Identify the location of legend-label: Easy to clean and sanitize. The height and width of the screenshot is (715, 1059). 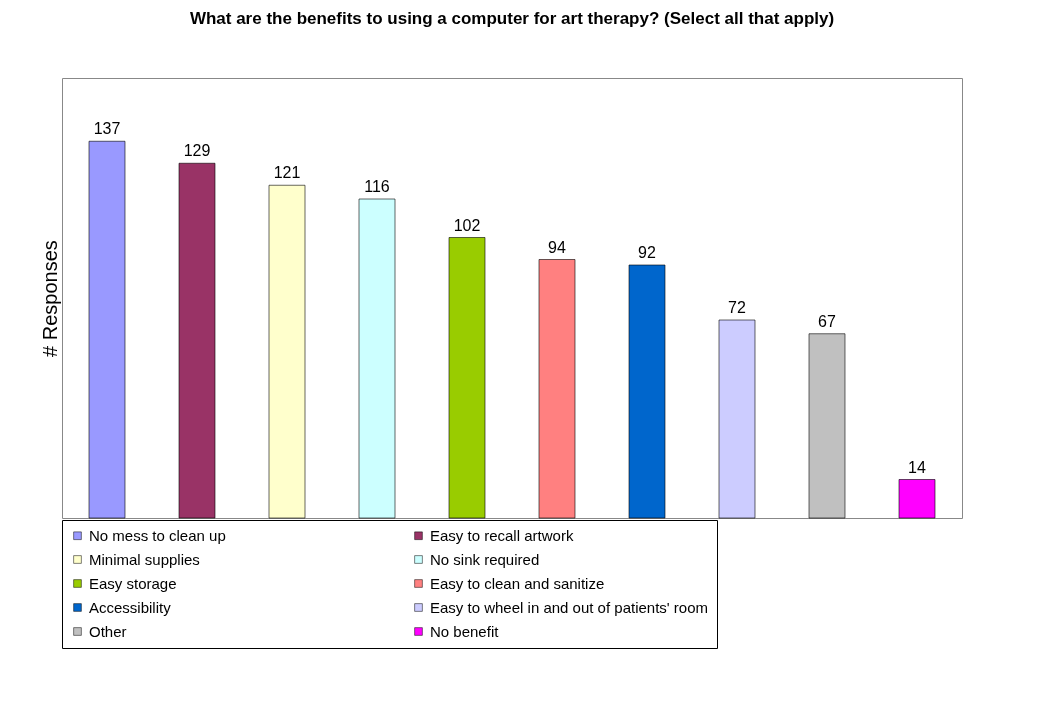
(517, 583).